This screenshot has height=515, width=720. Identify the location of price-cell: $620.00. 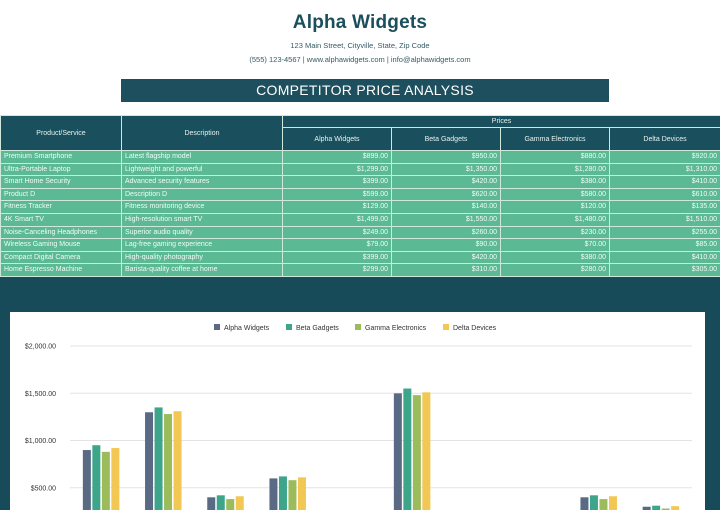
(446, 194).